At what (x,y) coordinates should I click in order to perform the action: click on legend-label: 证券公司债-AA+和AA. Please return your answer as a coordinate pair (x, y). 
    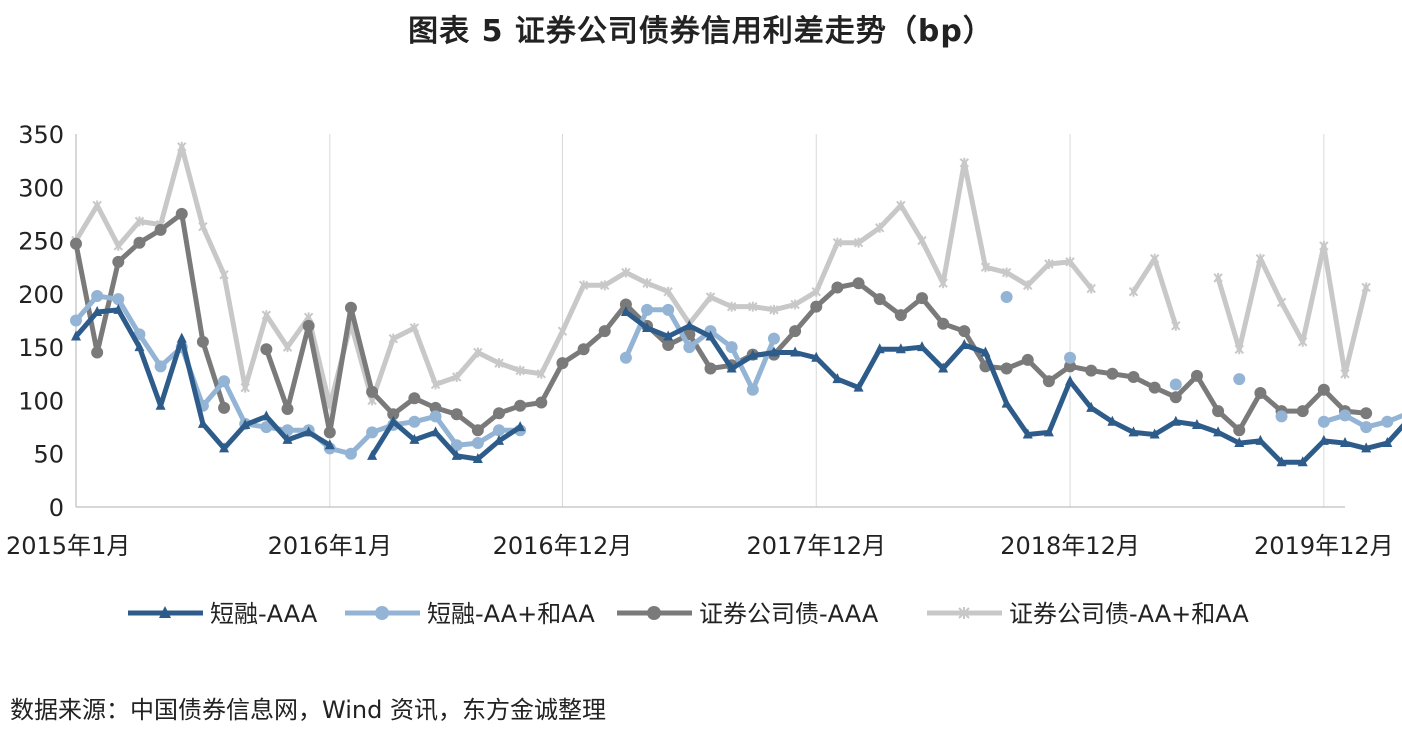
    Looking at the image, I should click on (1129, 614).